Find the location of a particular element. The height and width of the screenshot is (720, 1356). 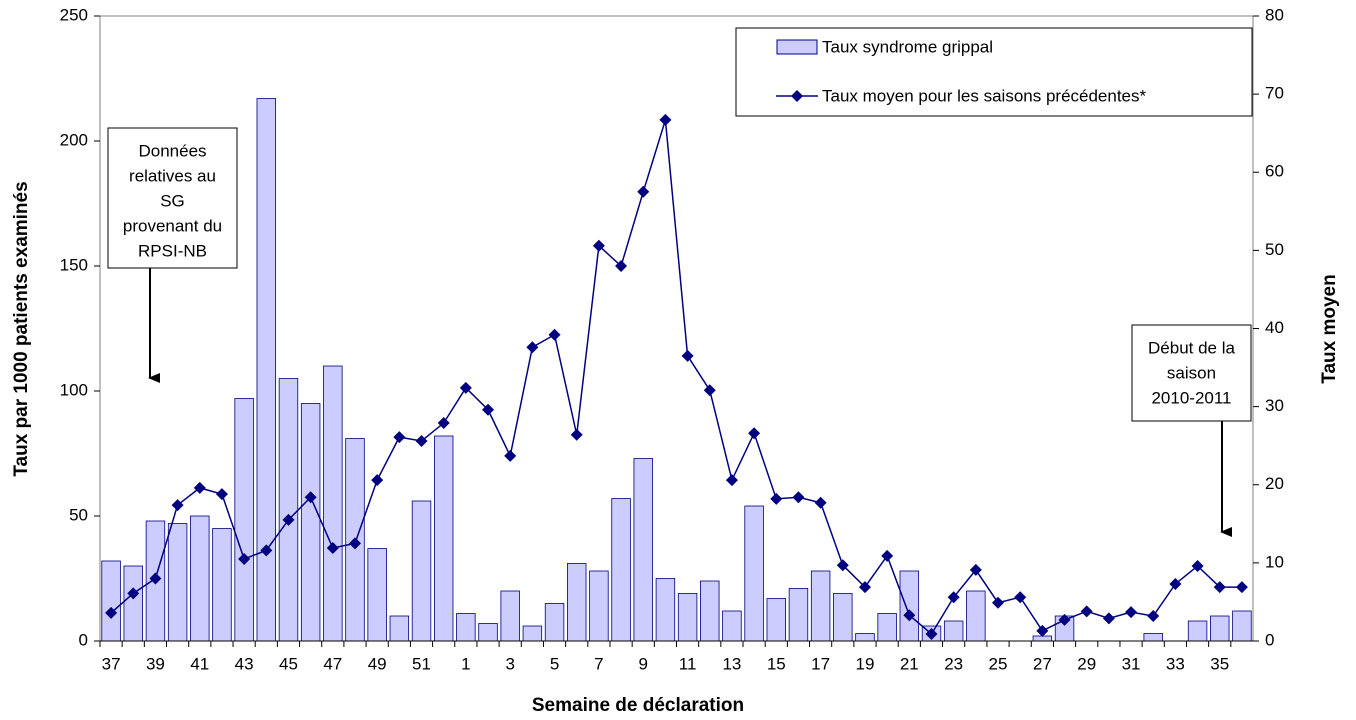

legend-label: Taux syndrome grippal is located at coordinates (907, 46).